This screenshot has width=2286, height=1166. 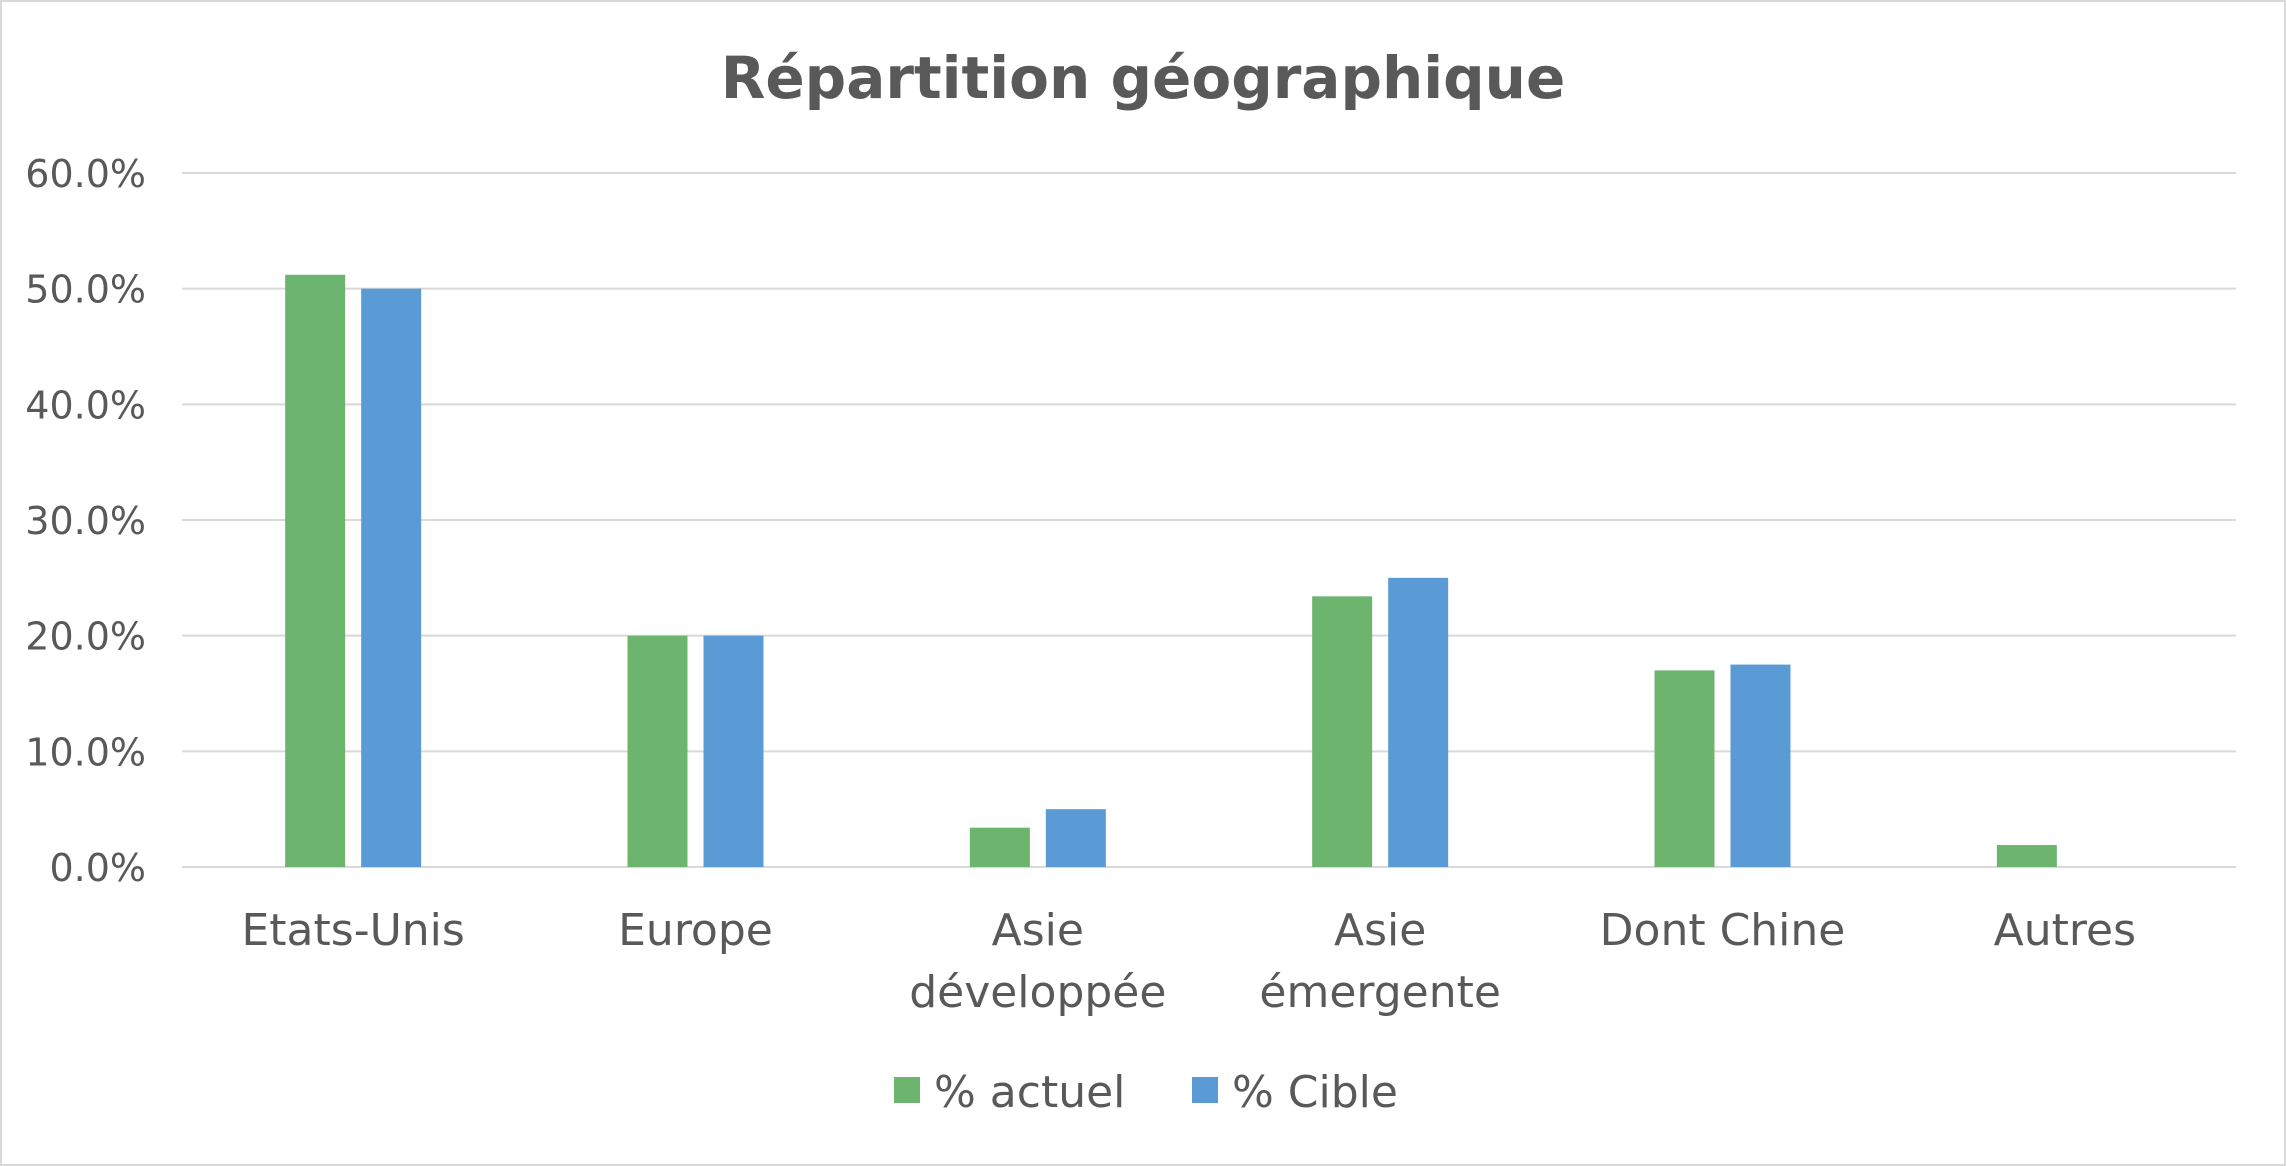 I want to click on x-category-line: Dont Chine, so click(x=1723, y=930).